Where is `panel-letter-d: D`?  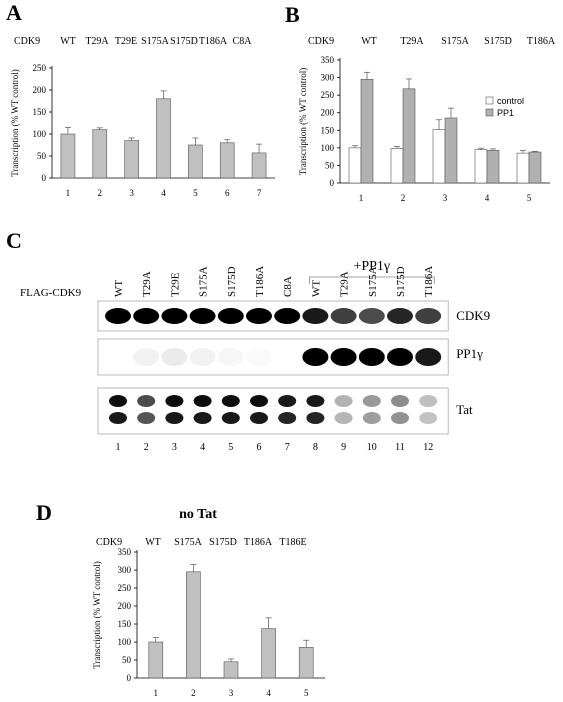 panel-letter-d: D is located at coordinates (44, 512).